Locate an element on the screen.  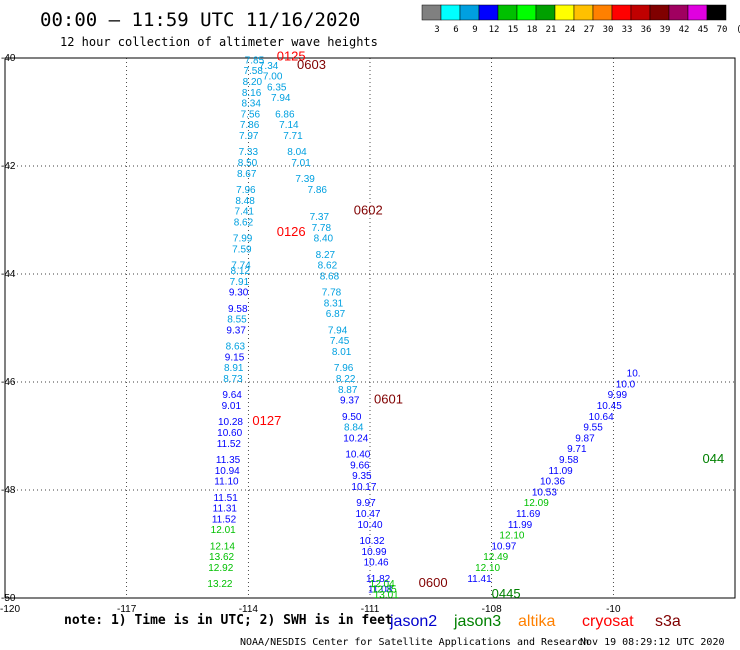
scale-label: 27 is located at coordinates (589, 30).